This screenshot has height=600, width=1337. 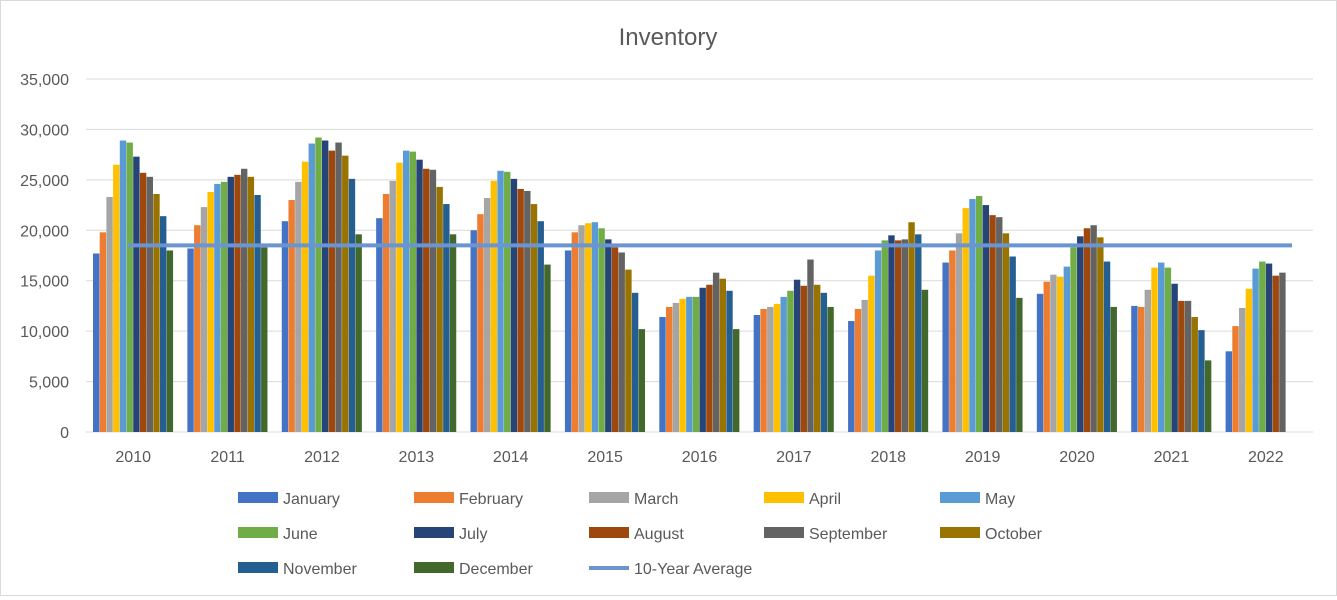 What do you see at coordinates (803, 358) in the screenshot?
I see `bar-august-2017` at bounding box center [803, 358].